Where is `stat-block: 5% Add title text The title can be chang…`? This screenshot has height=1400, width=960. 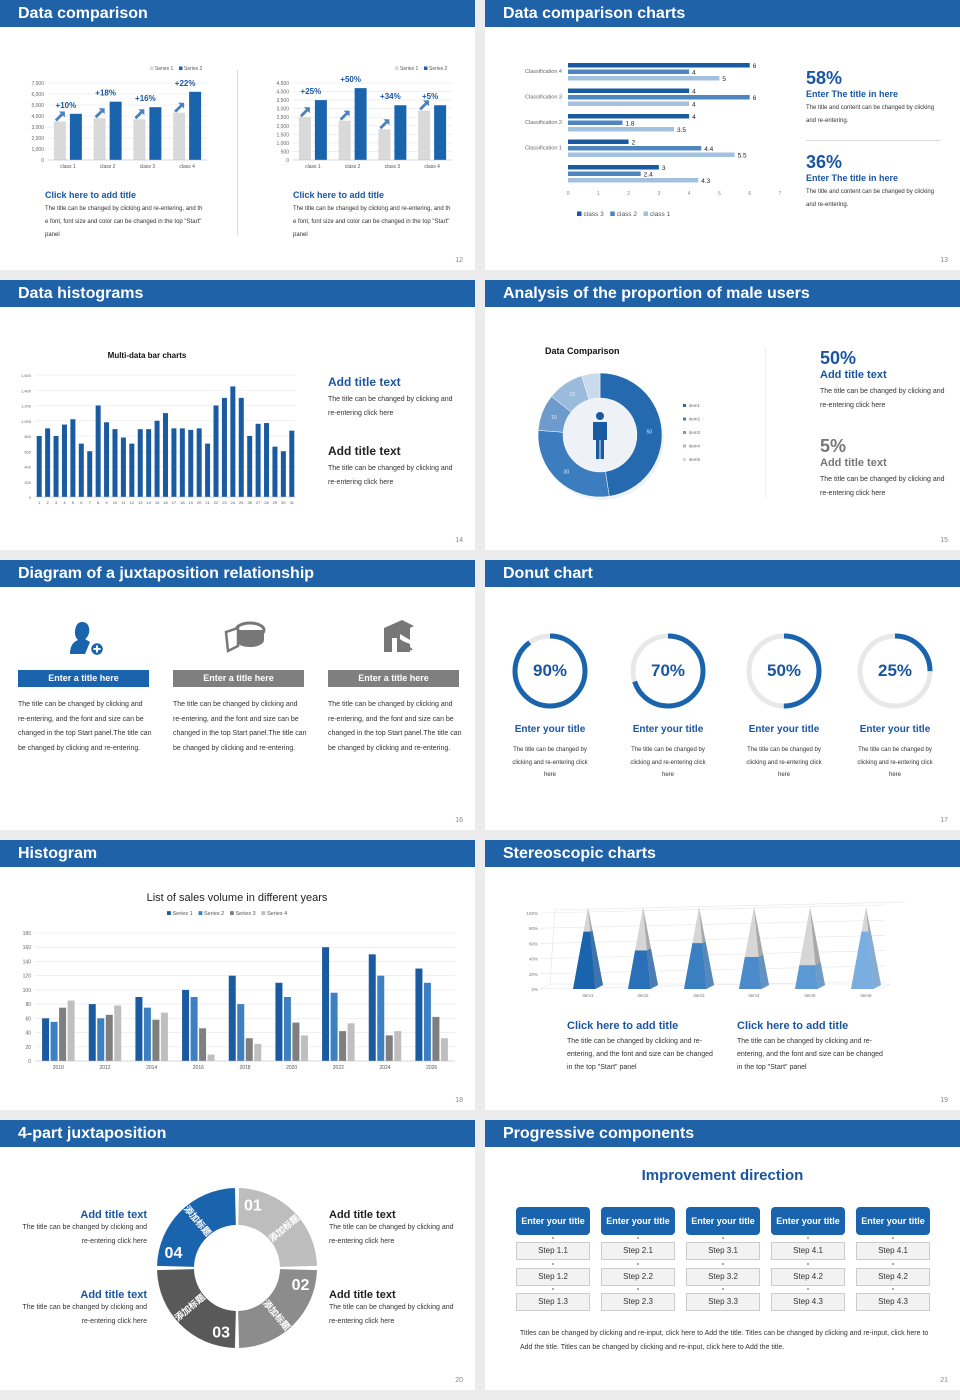
stat-block: 5% Add title text The title can be chang… is located at coordinates (885, 468).